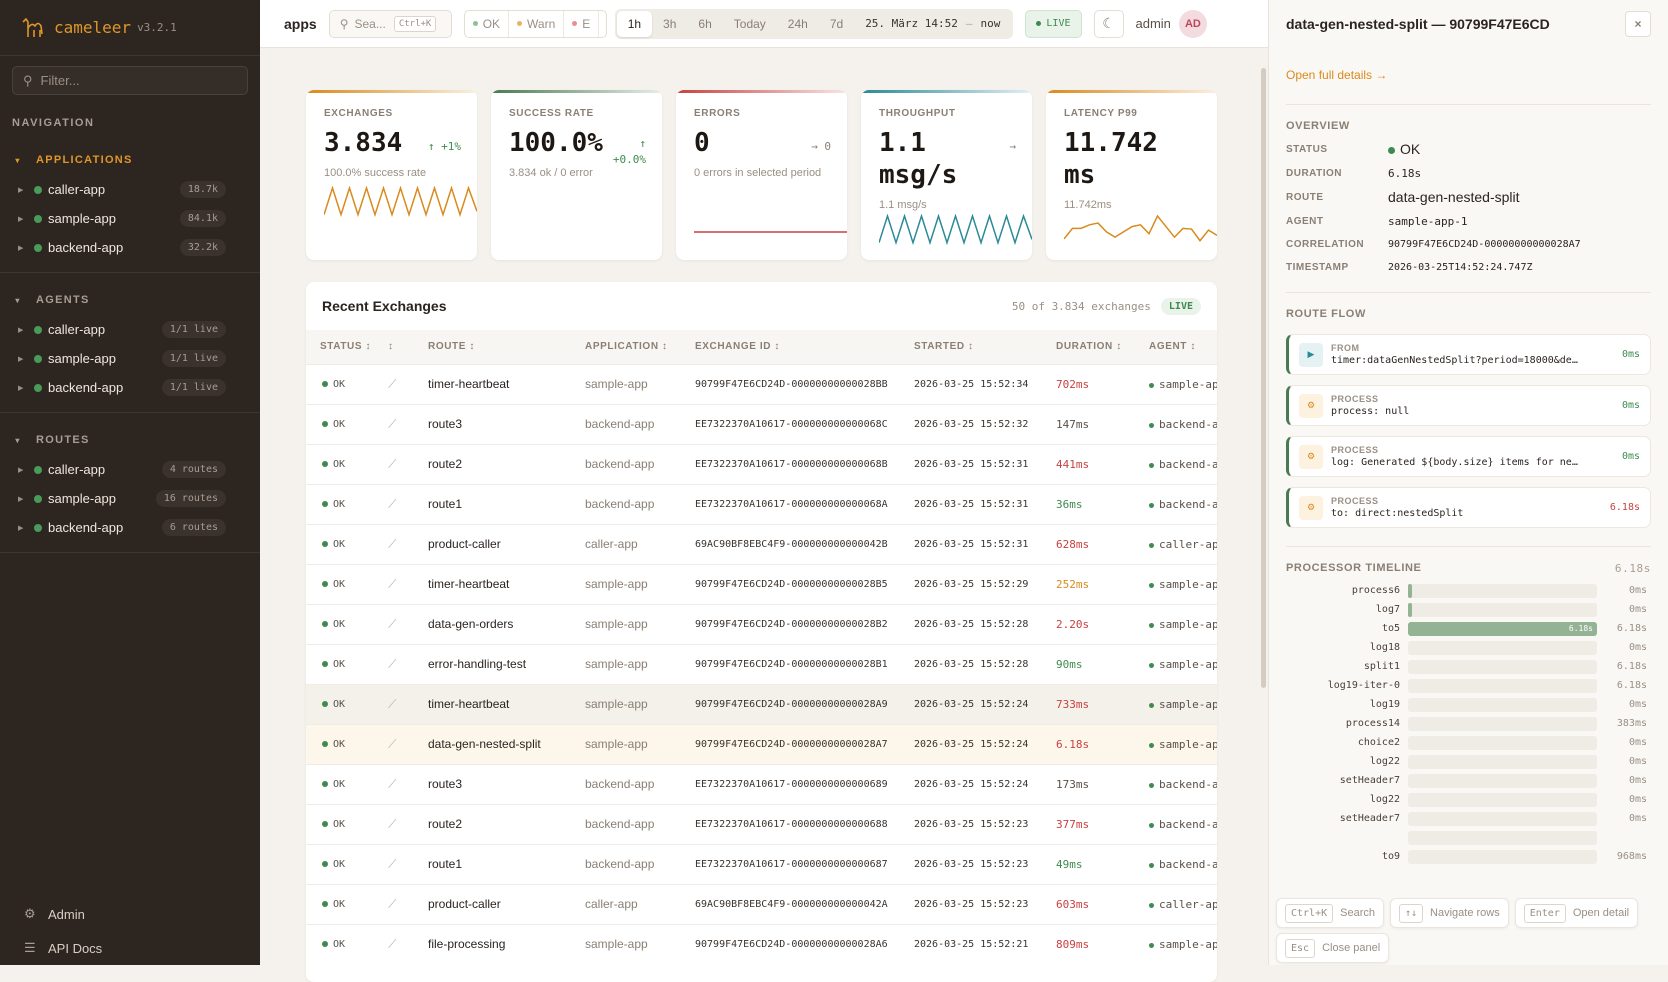 The width and height of the screenshot is (1668, 982). I want to click on custom-range: 25. März 14:52 — now, so click(932, 24).